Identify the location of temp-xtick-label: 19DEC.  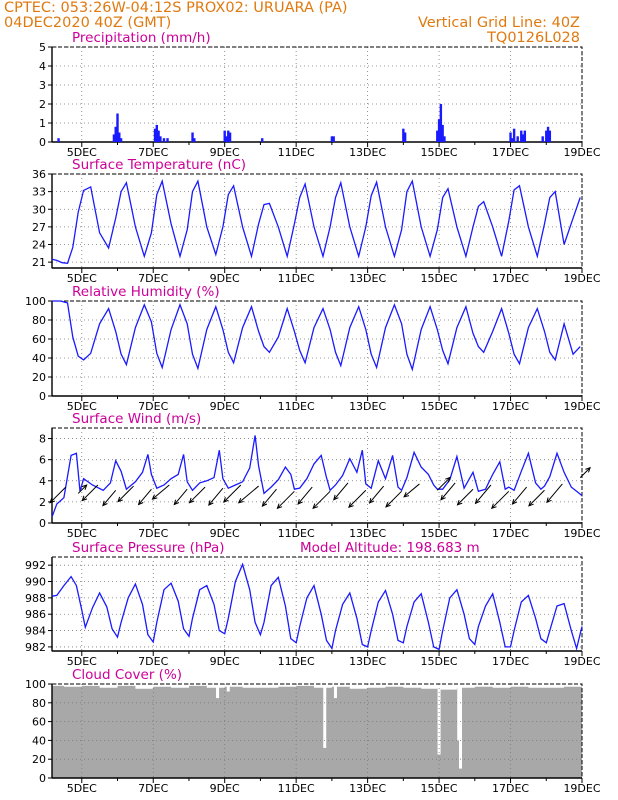
(581, 278).